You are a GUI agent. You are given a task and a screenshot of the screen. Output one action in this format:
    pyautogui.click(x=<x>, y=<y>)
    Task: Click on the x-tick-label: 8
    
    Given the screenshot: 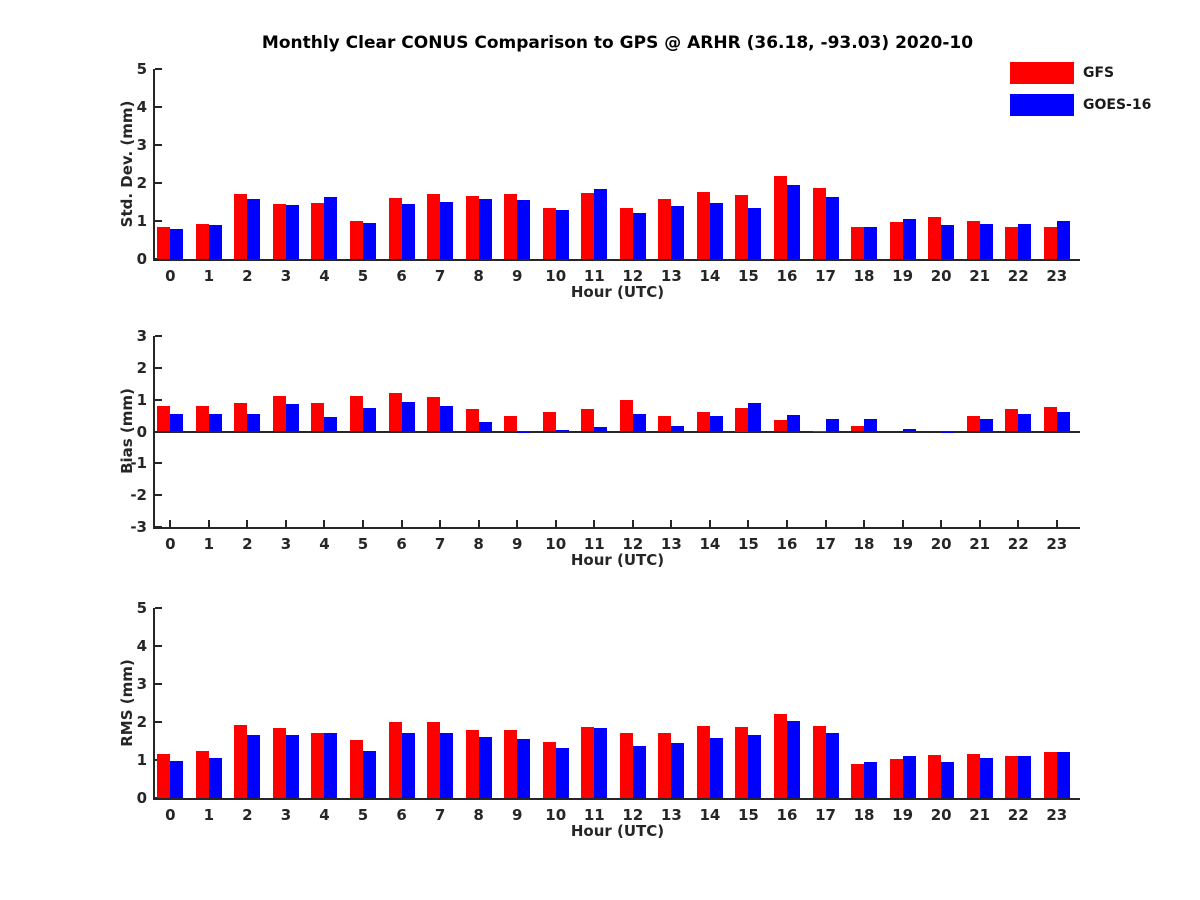 What is the action you would take?
    pyautogui.click(x=478, y=815)
    